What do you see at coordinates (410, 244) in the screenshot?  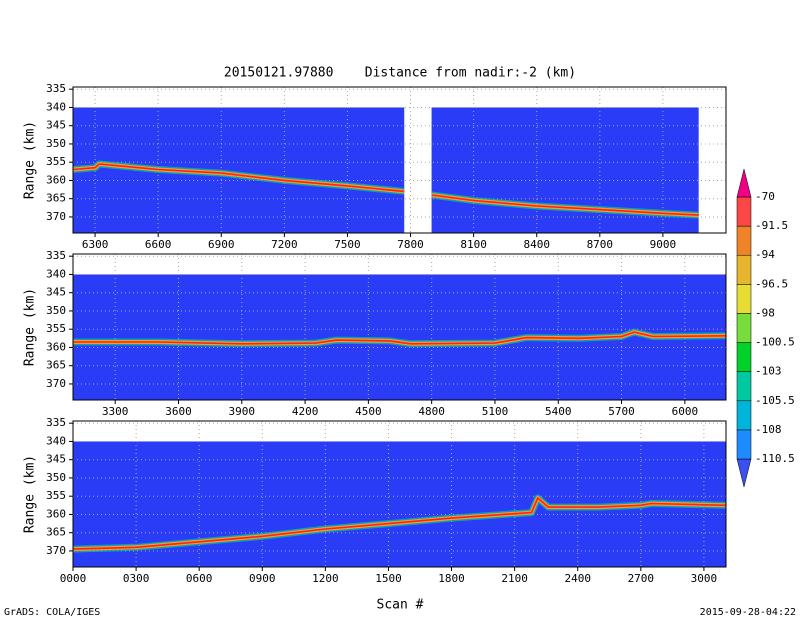 I see `x-tick-label: 7800` at bounding box center [410, 244].